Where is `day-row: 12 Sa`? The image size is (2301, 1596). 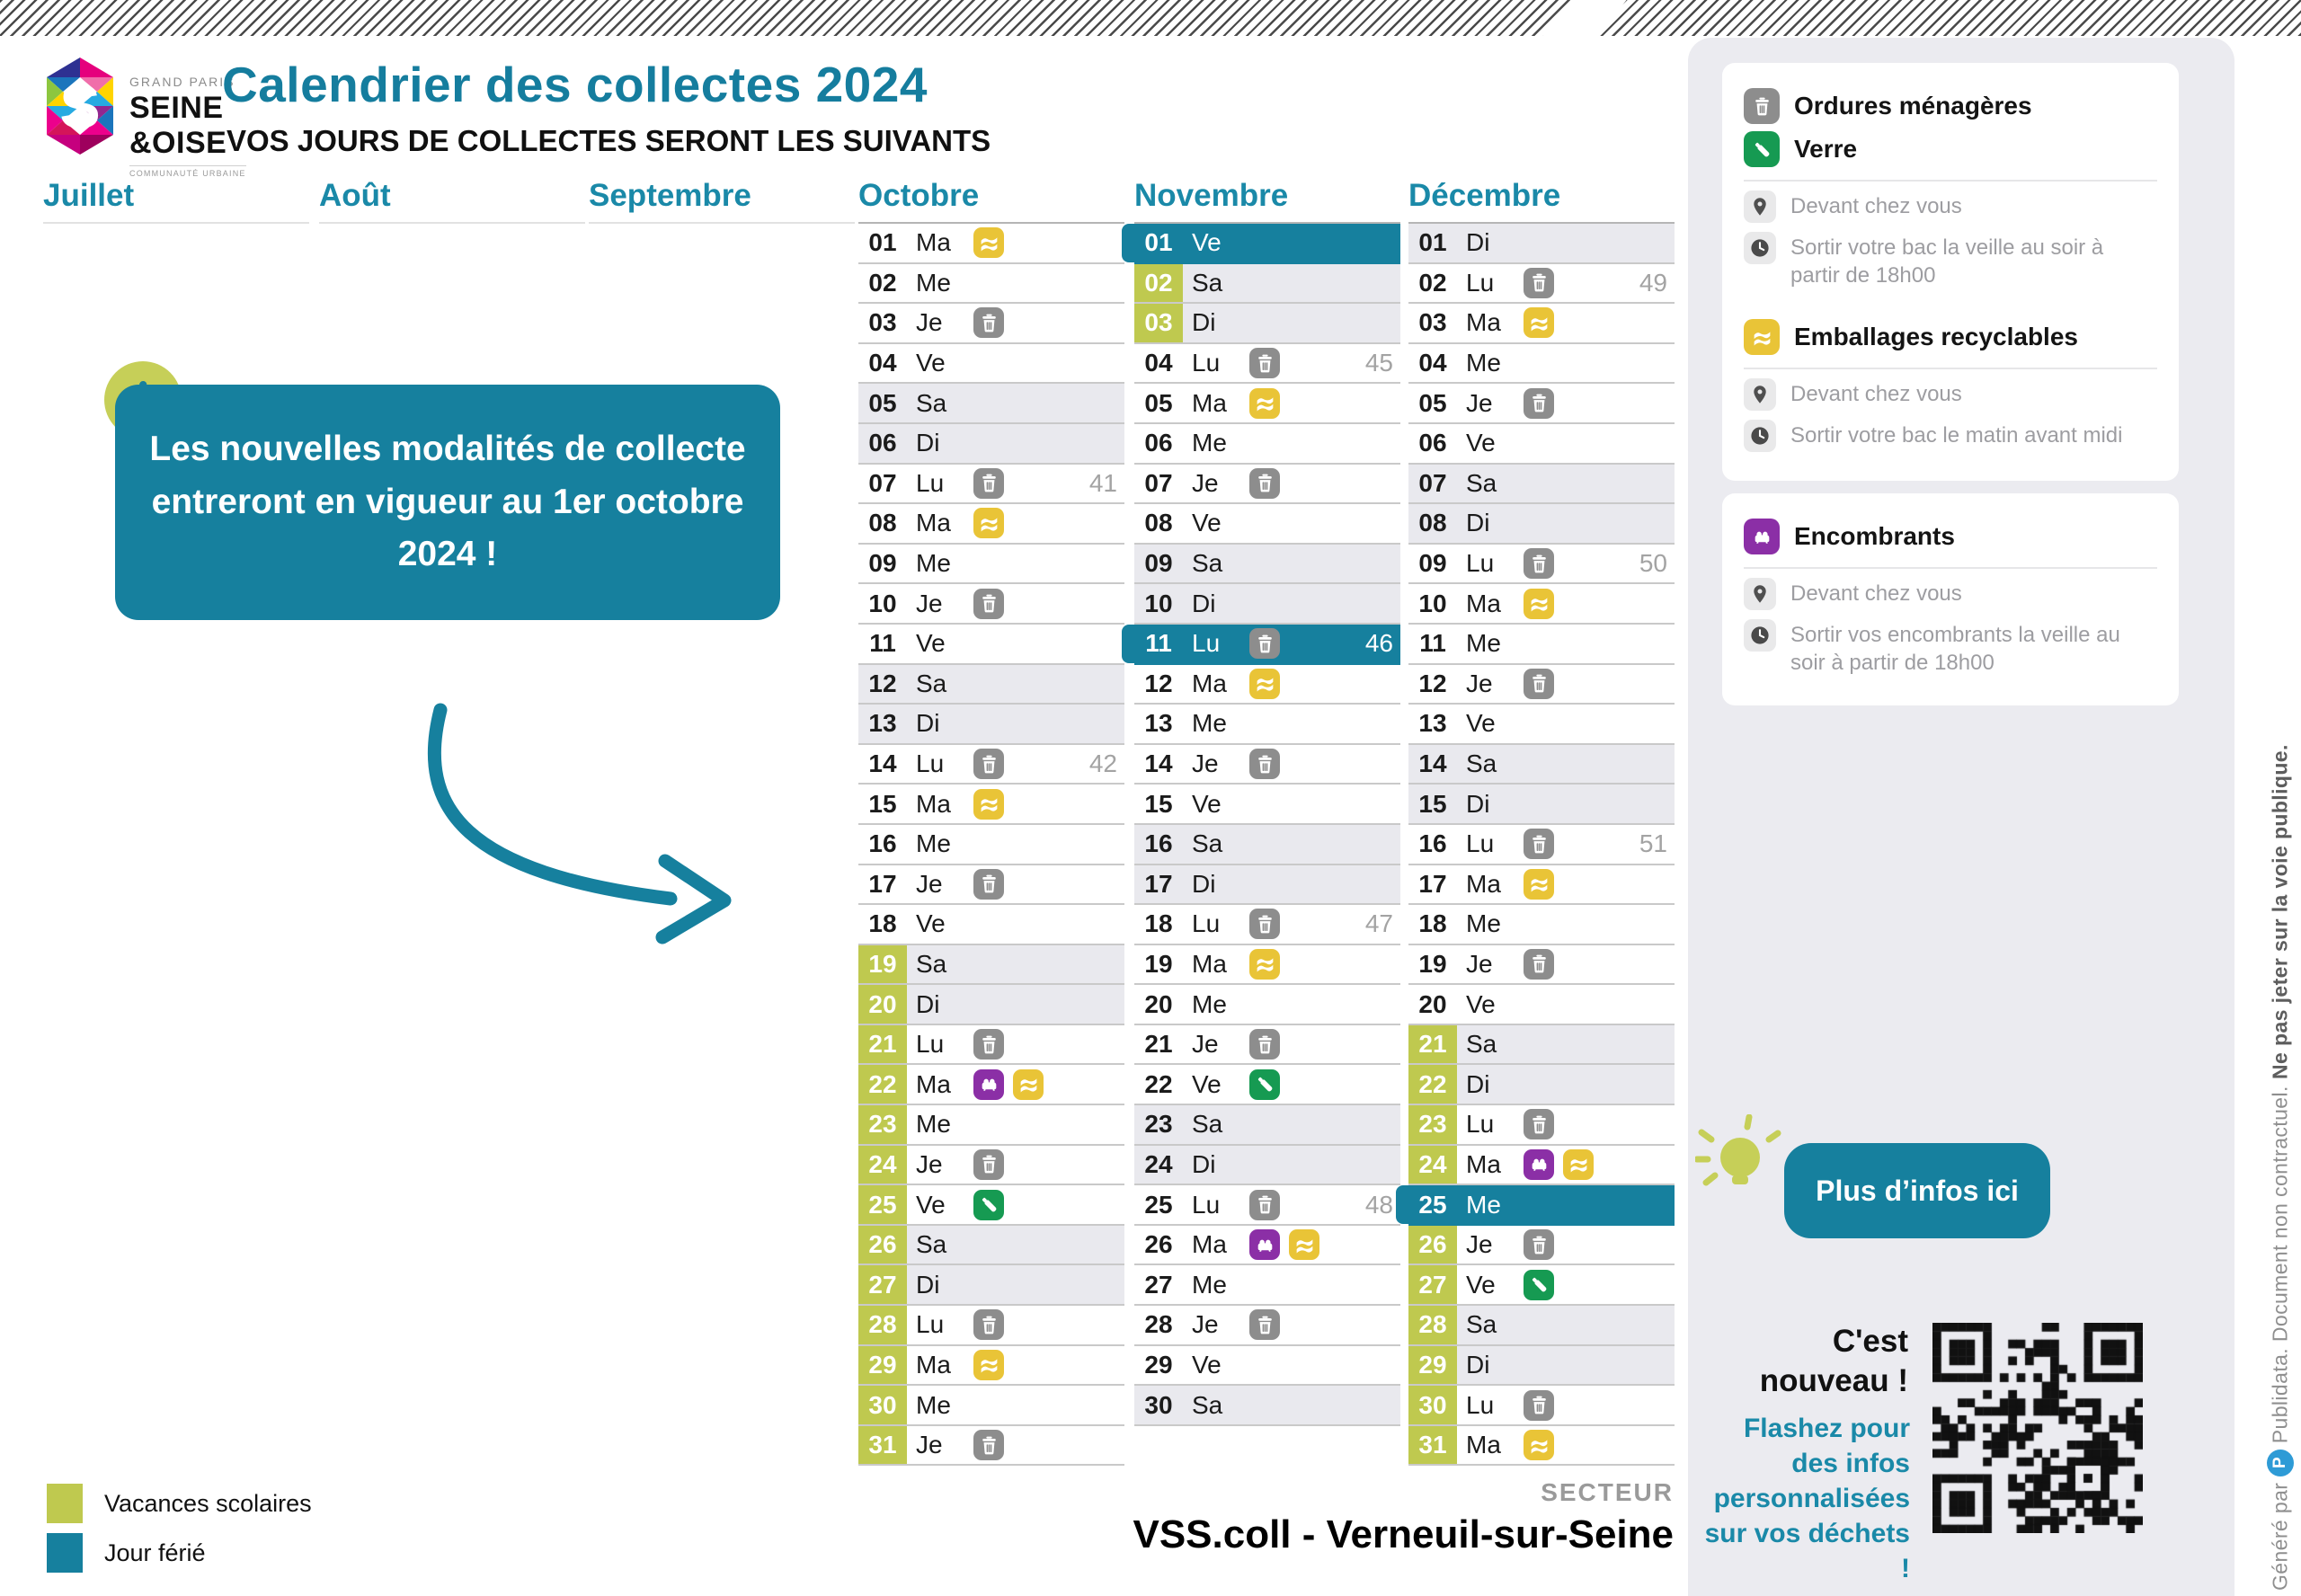 day-row: 12 Sa is located at coordinates (991, 684).